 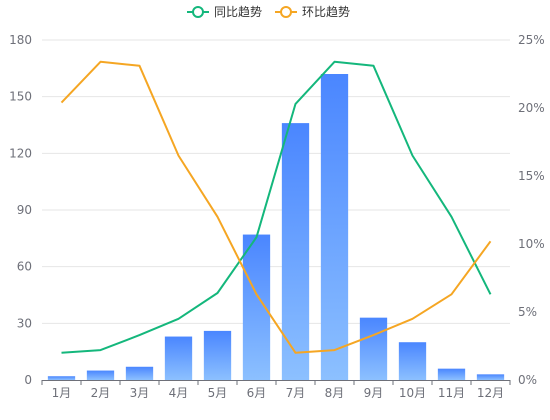 What do you see at coordinates (490, 393) in the screenshot?
I see `x-tick-label: 12月` at bounding box center [490, 393].